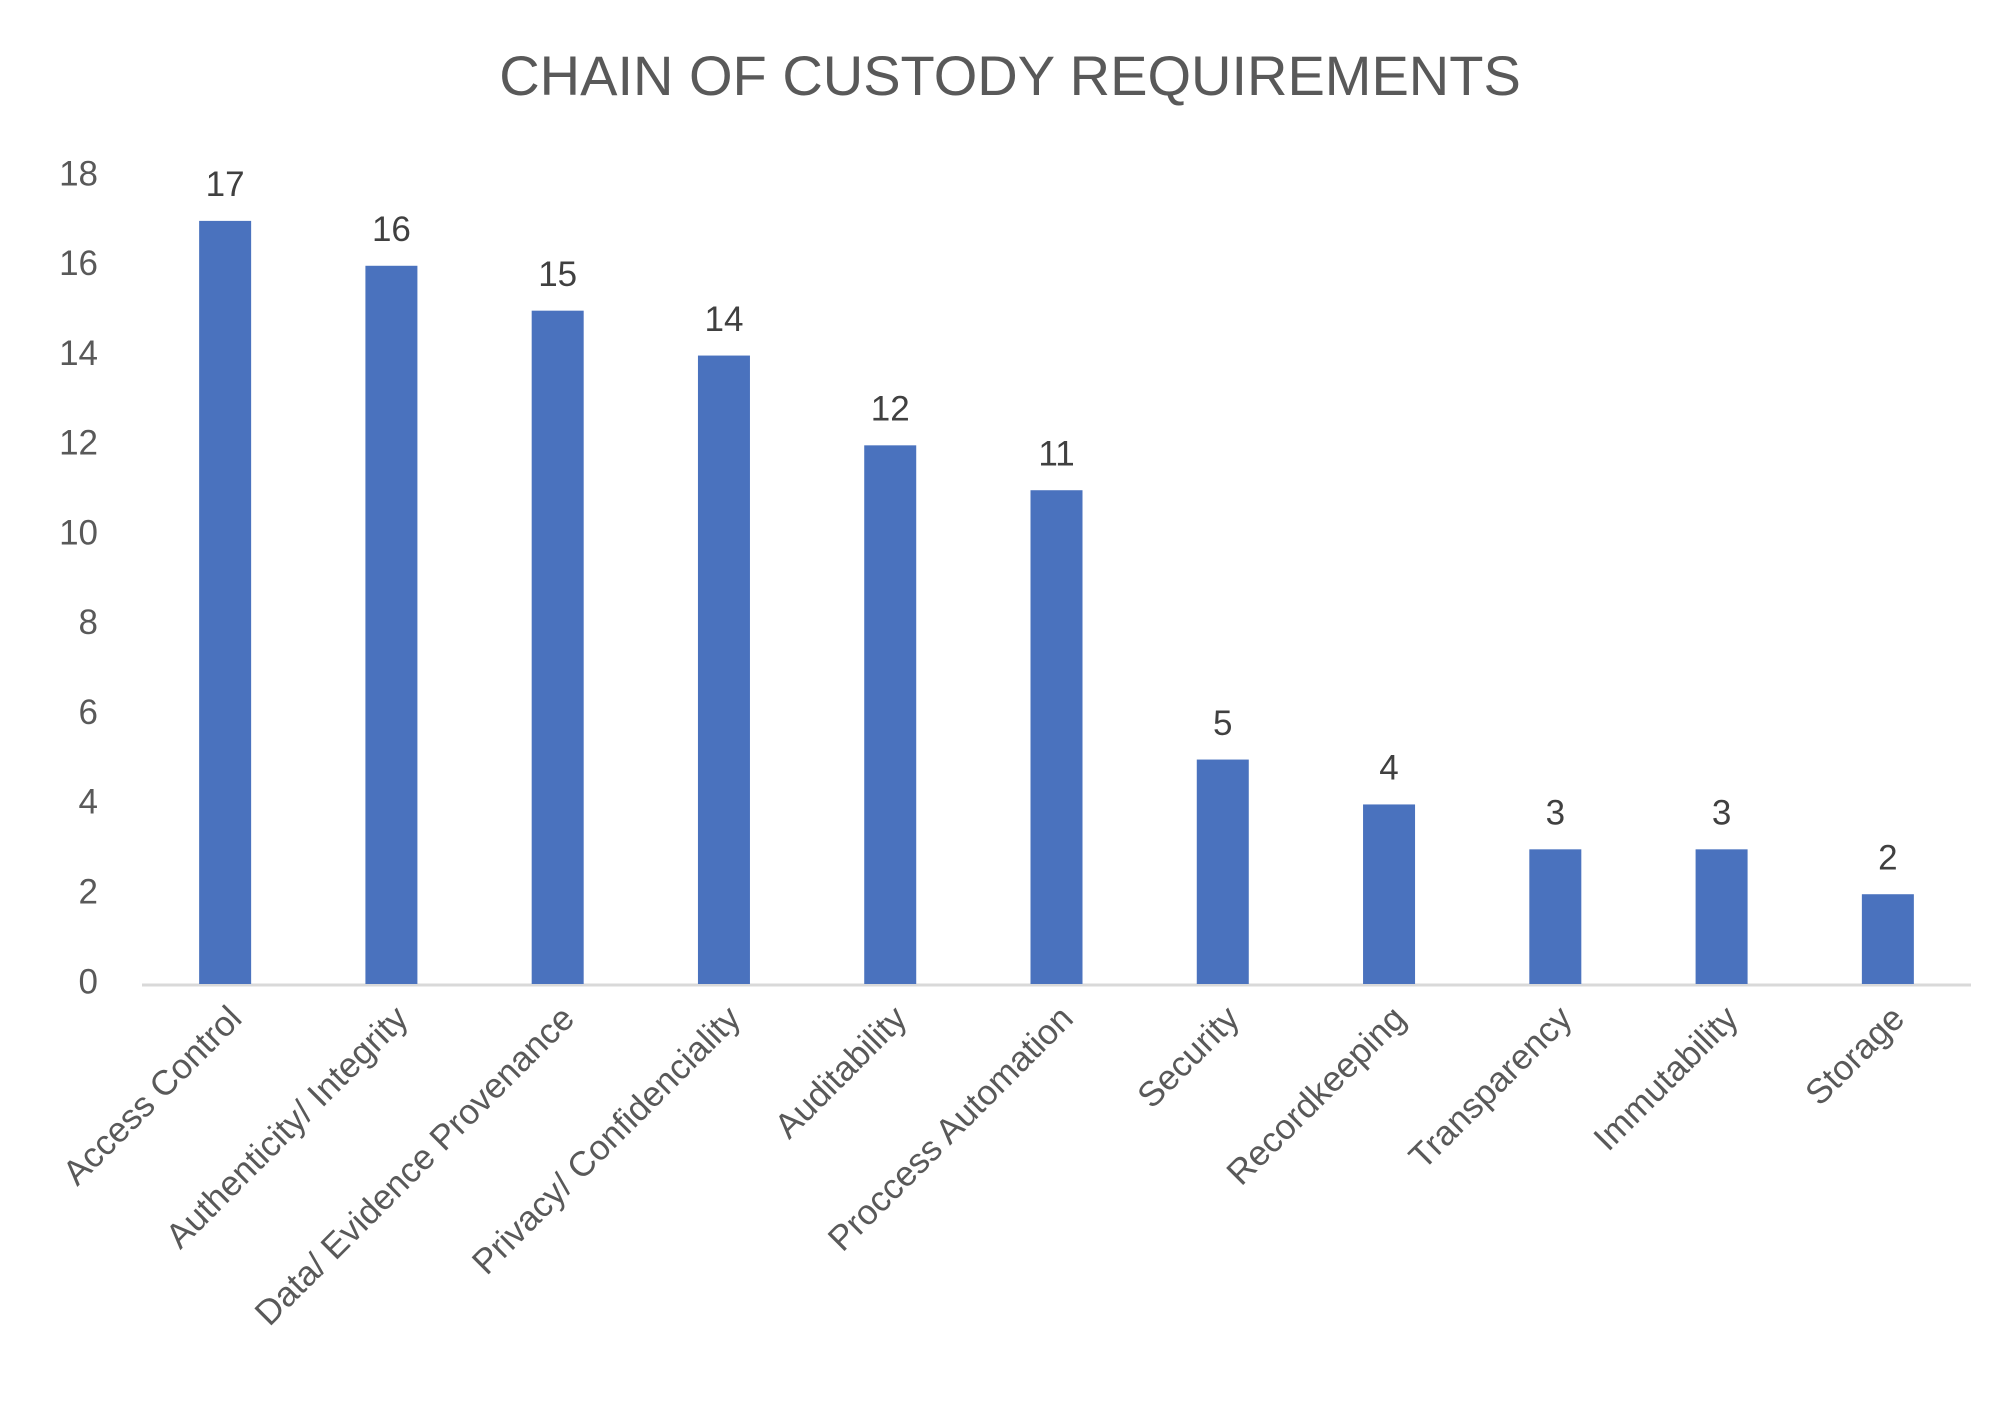 This screenshot has height=1406, width=1993. Describe the element at coordinates (225, 184) in the screenshot. I see `data-label: 17` at that location.